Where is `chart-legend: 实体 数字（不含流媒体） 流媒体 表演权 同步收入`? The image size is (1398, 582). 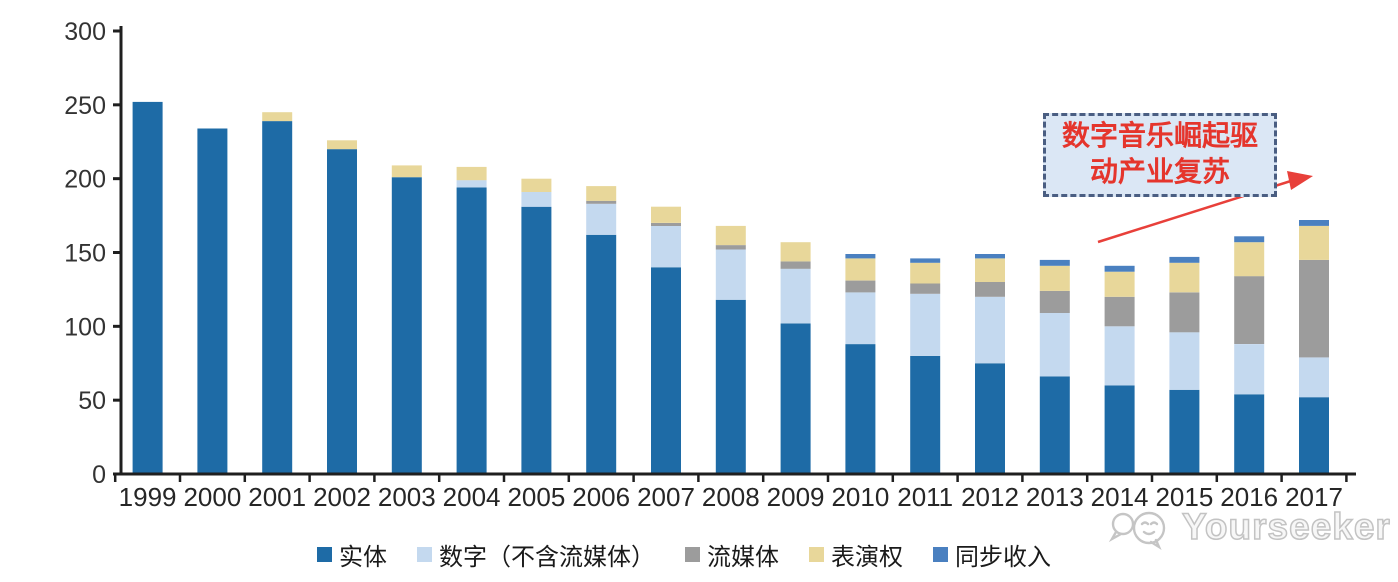
chart-legend: 实体 数字（不含流媒体） 流媒体 表演权 同步收入 is located at coordinates (684, 554).